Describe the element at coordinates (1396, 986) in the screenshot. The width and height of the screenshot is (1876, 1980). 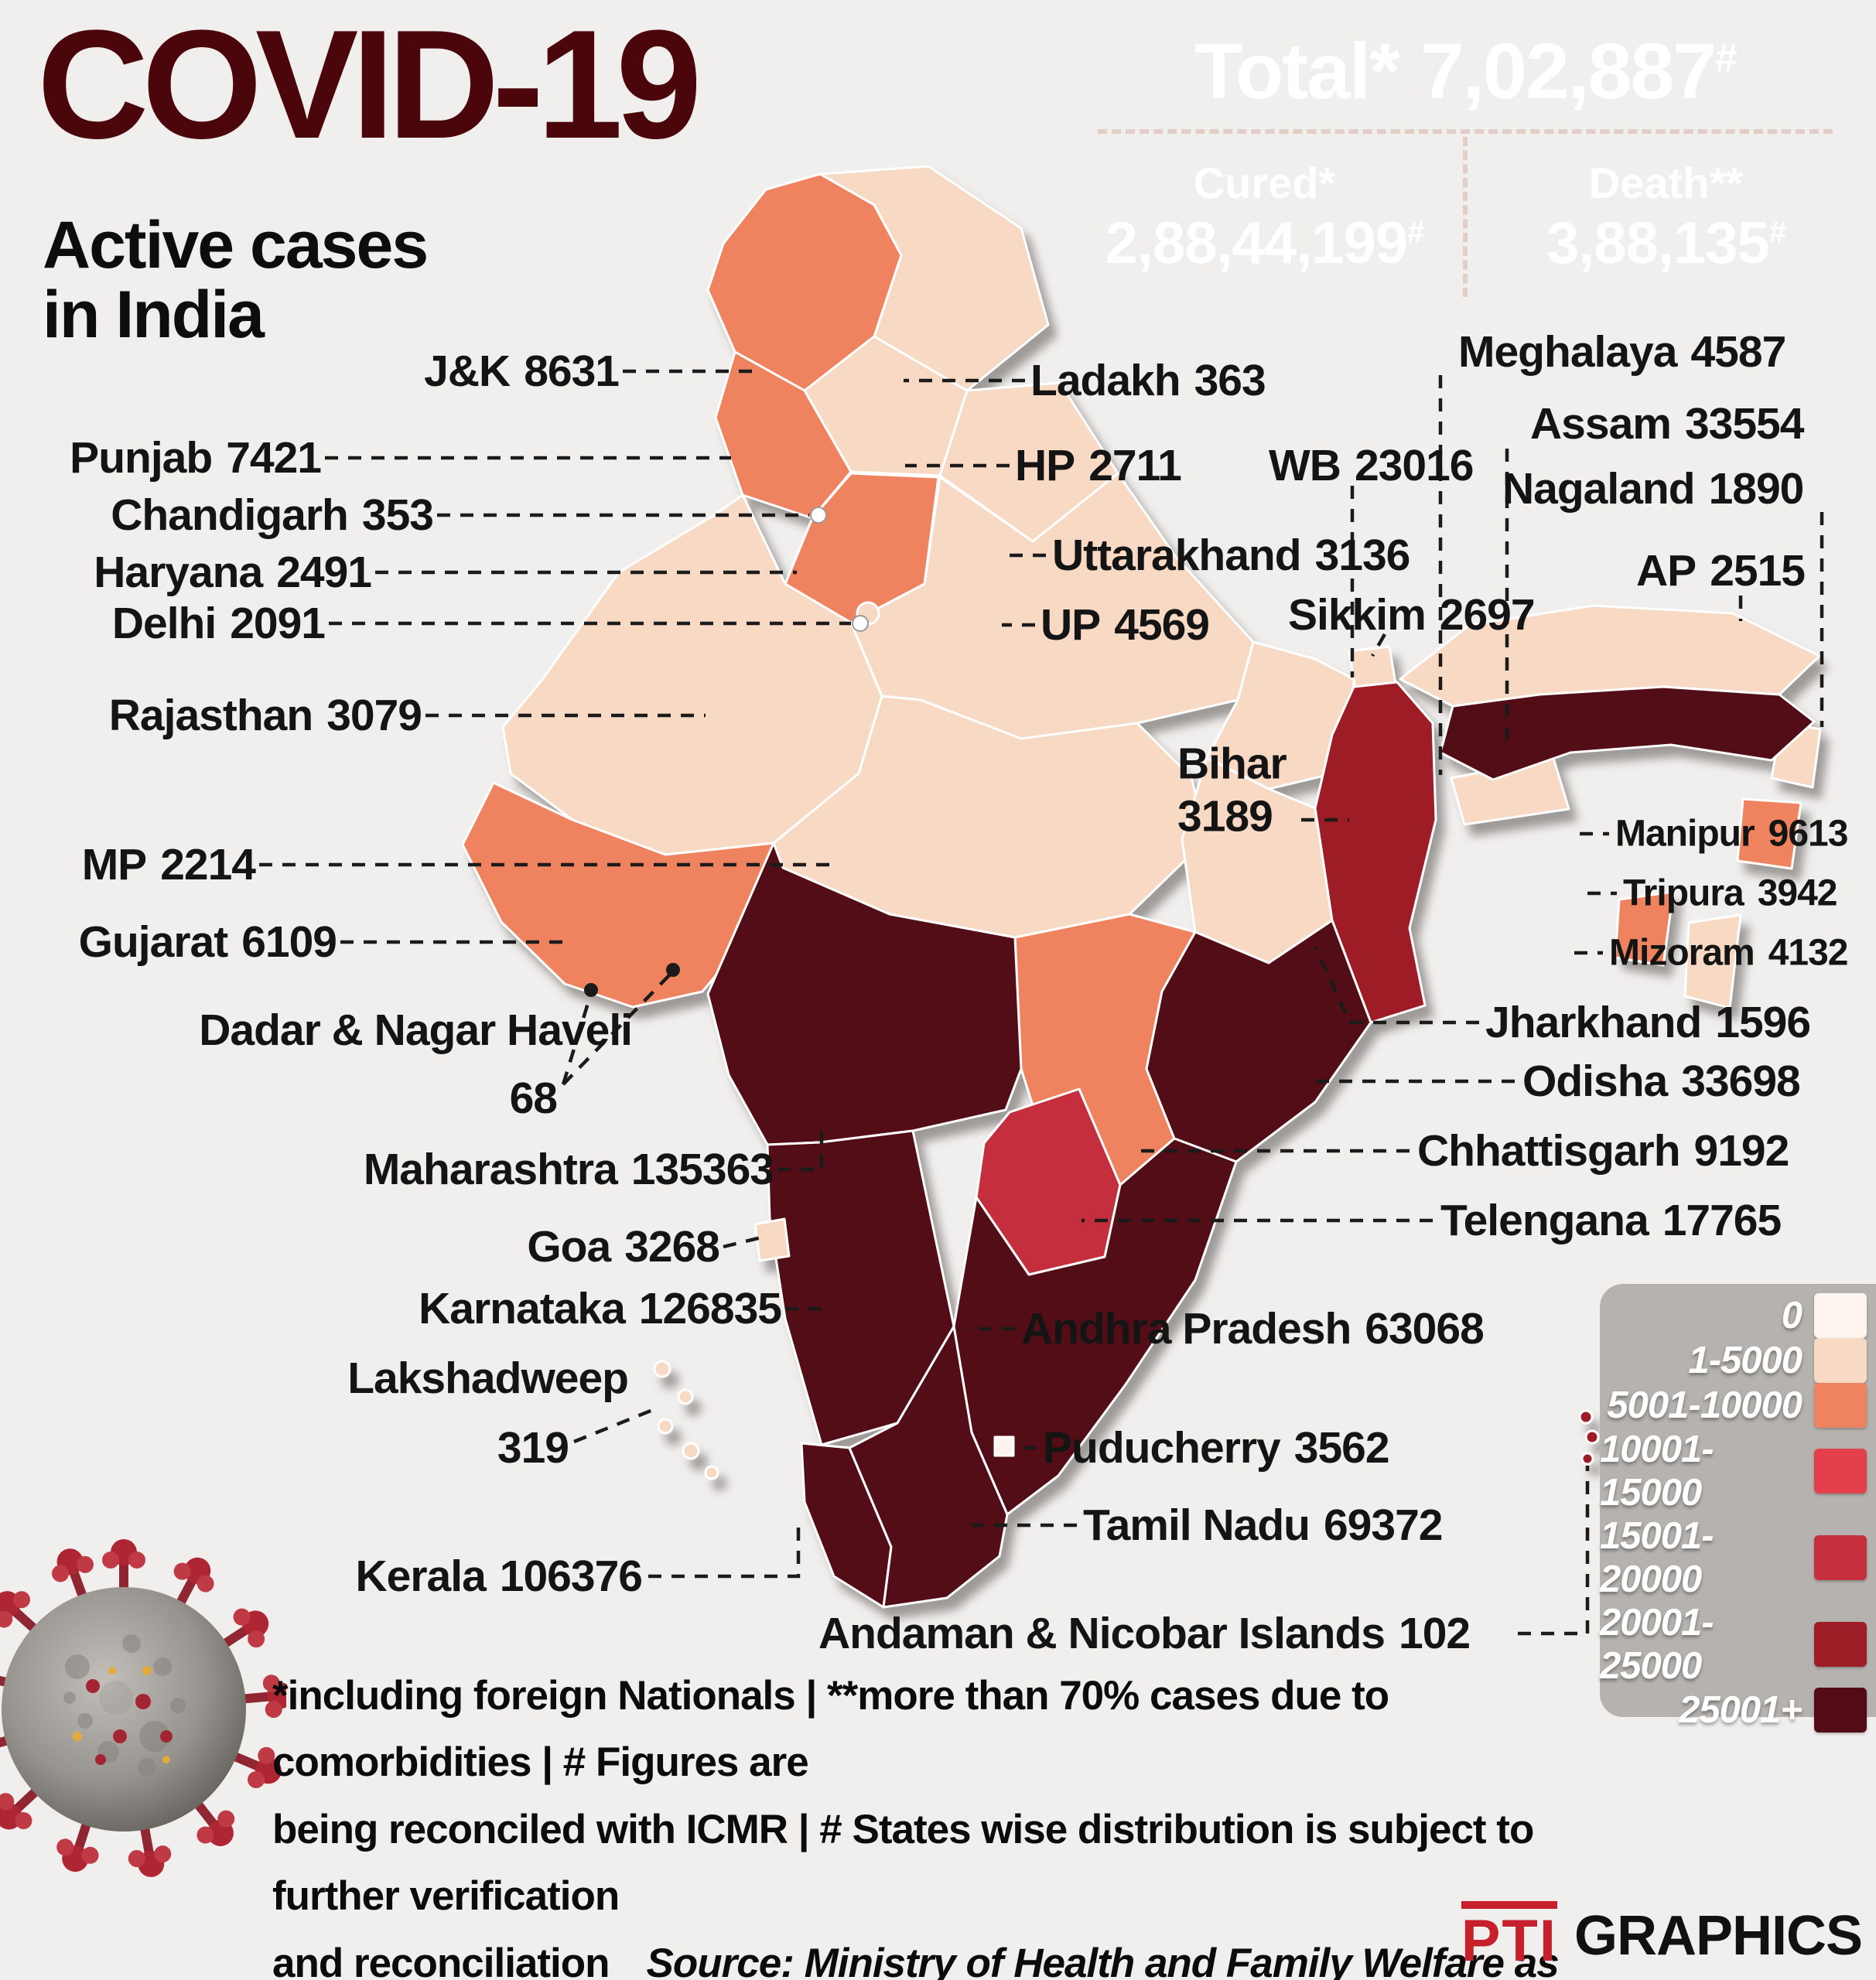
I see `leader-jharkhand` at that location.